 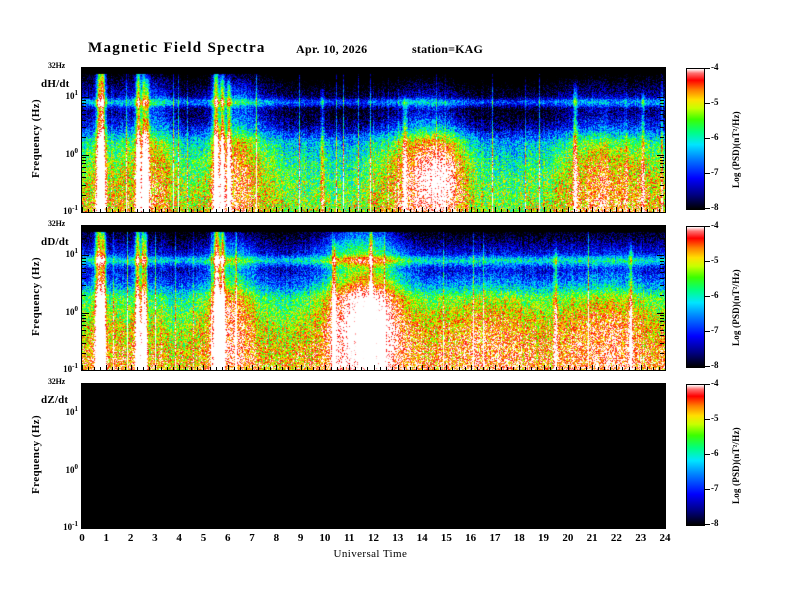 What do you see at coordinates (715, 523) in the screenshot?
I see `colorbar-tick-label: -8` at bounding box center [715, 523].